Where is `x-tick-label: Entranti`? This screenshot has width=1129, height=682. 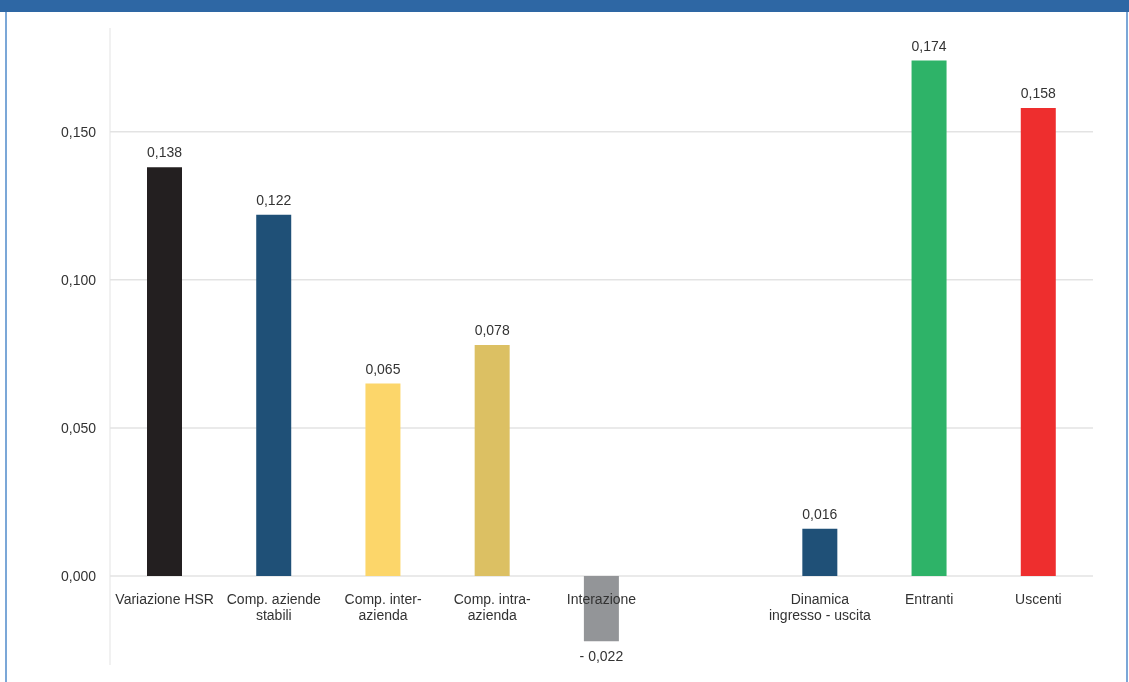 x-tick-label: Entranti is located at coordinates (929, 599).